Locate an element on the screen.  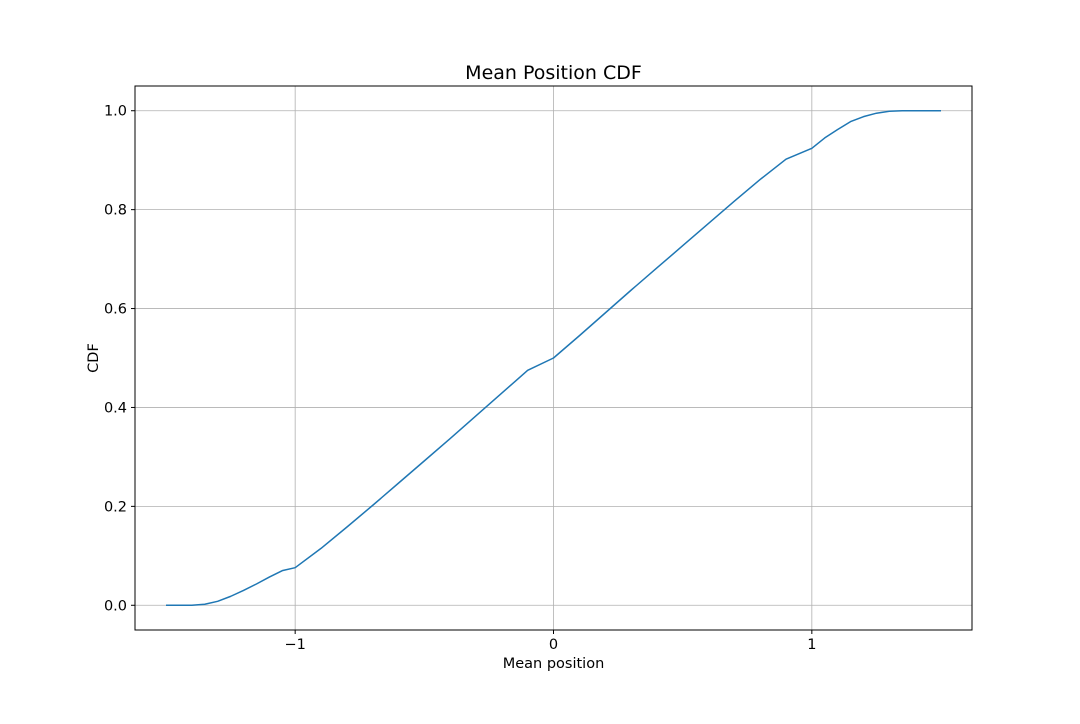
y-tick-label: 0.2 is located at coordinates (115, 507).